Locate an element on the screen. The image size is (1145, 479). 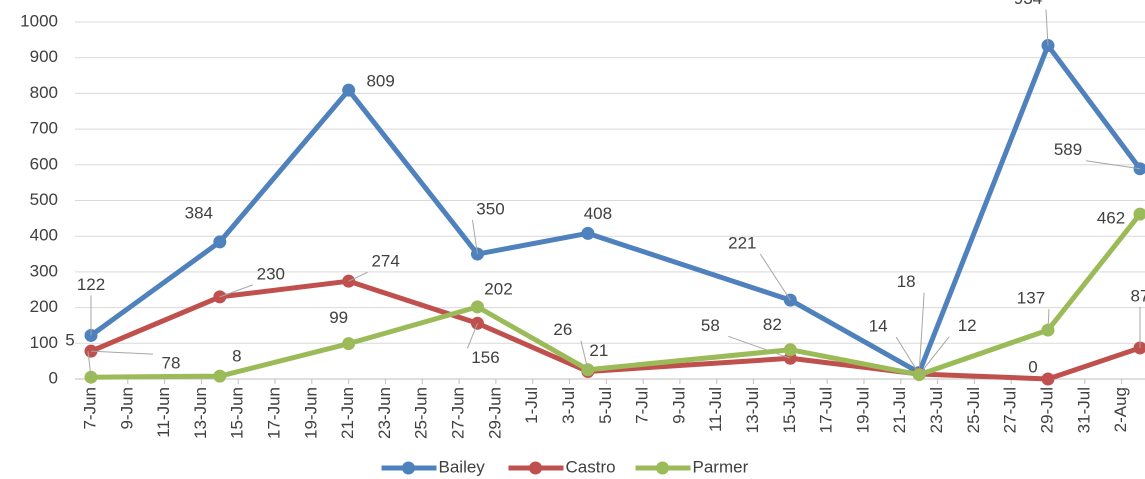
data-label: 21 is located at coordinates (598, 350).